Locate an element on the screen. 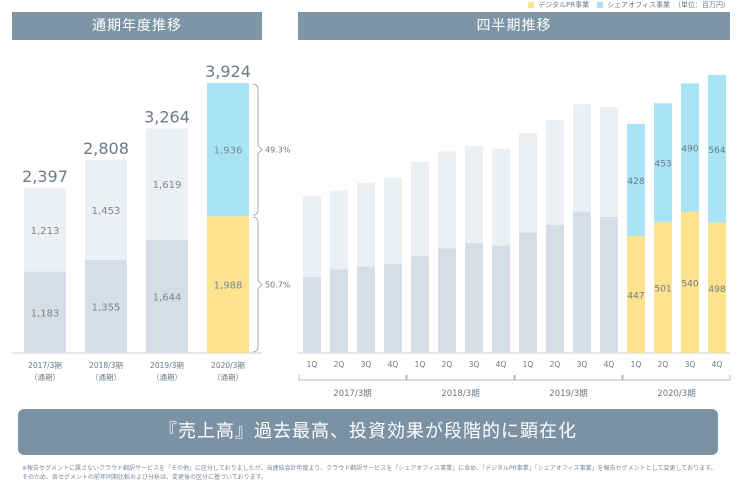  annual-label-digital: 1,183 is located at coordinates (45, 313).